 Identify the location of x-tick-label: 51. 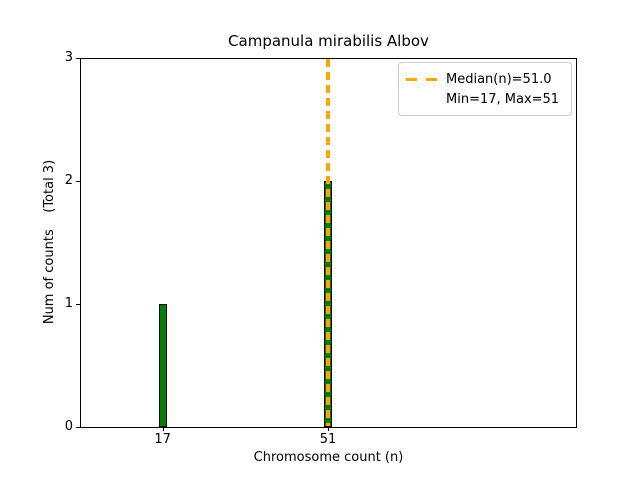
(328, 439).